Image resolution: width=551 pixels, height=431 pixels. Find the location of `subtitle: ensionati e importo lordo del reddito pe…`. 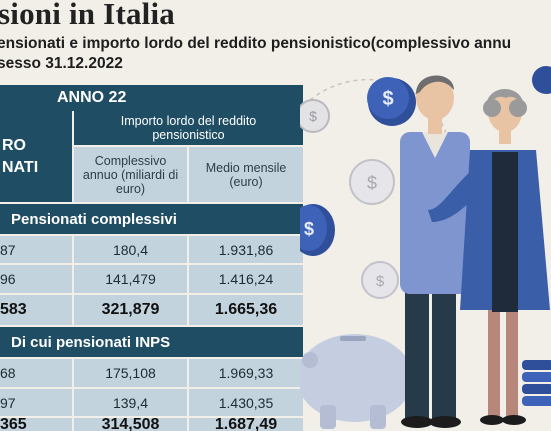

subtitle: ensionati e importo lordo del reddito pe… is located at coordinates (275, 54).